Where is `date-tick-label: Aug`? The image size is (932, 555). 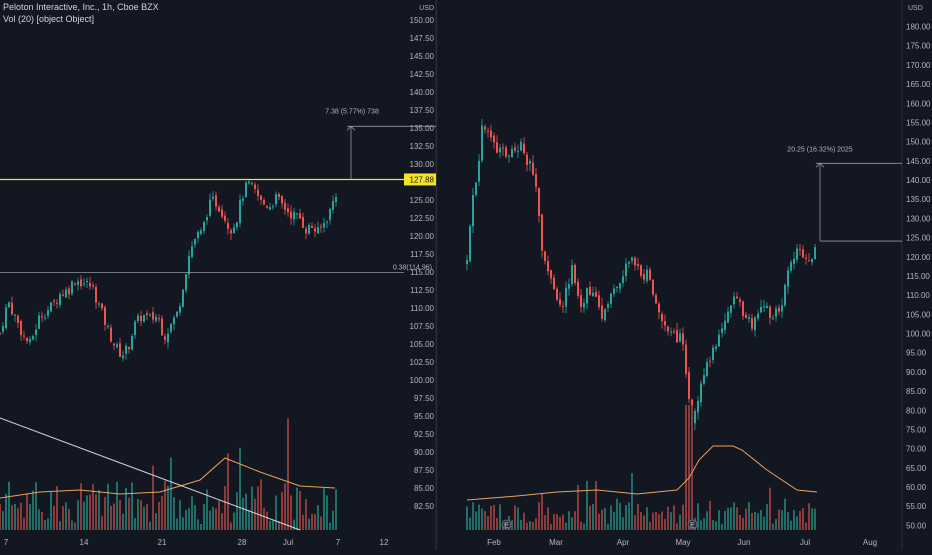 date-tick-label: Aug is located at coordinates (870, 542).